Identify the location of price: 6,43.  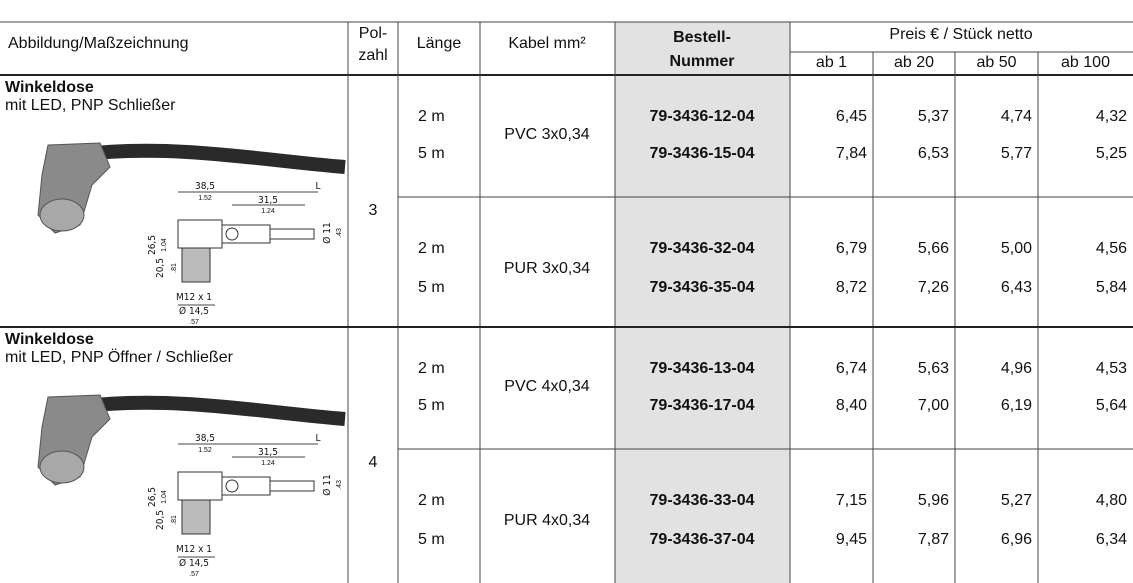
(1016, 287).